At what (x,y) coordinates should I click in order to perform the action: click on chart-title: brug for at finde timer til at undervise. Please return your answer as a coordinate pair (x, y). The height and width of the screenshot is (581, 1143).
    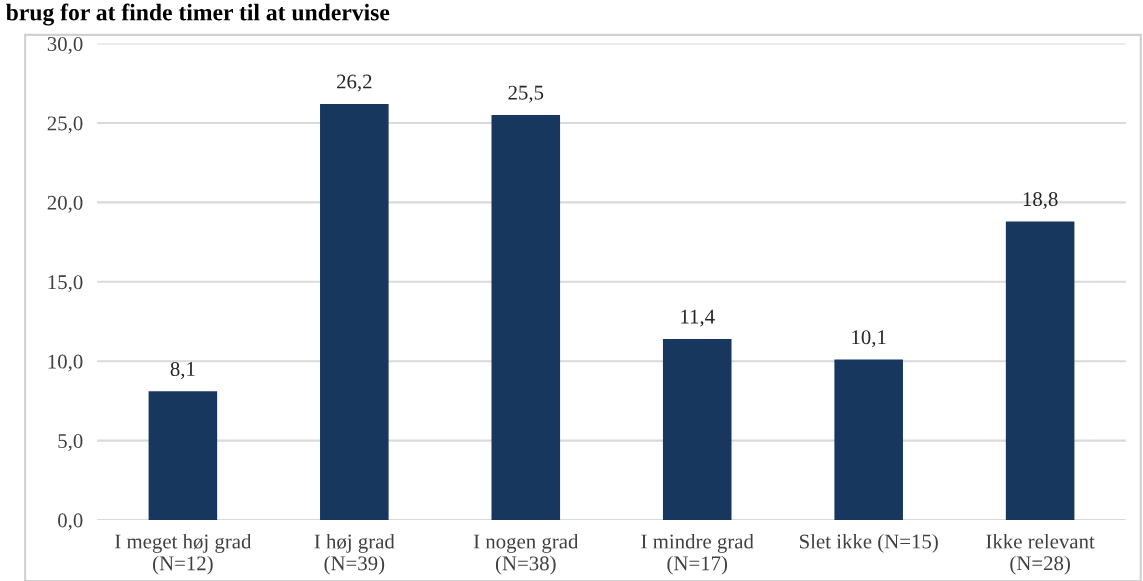
    Looking at the image, I should click on (198, 14).